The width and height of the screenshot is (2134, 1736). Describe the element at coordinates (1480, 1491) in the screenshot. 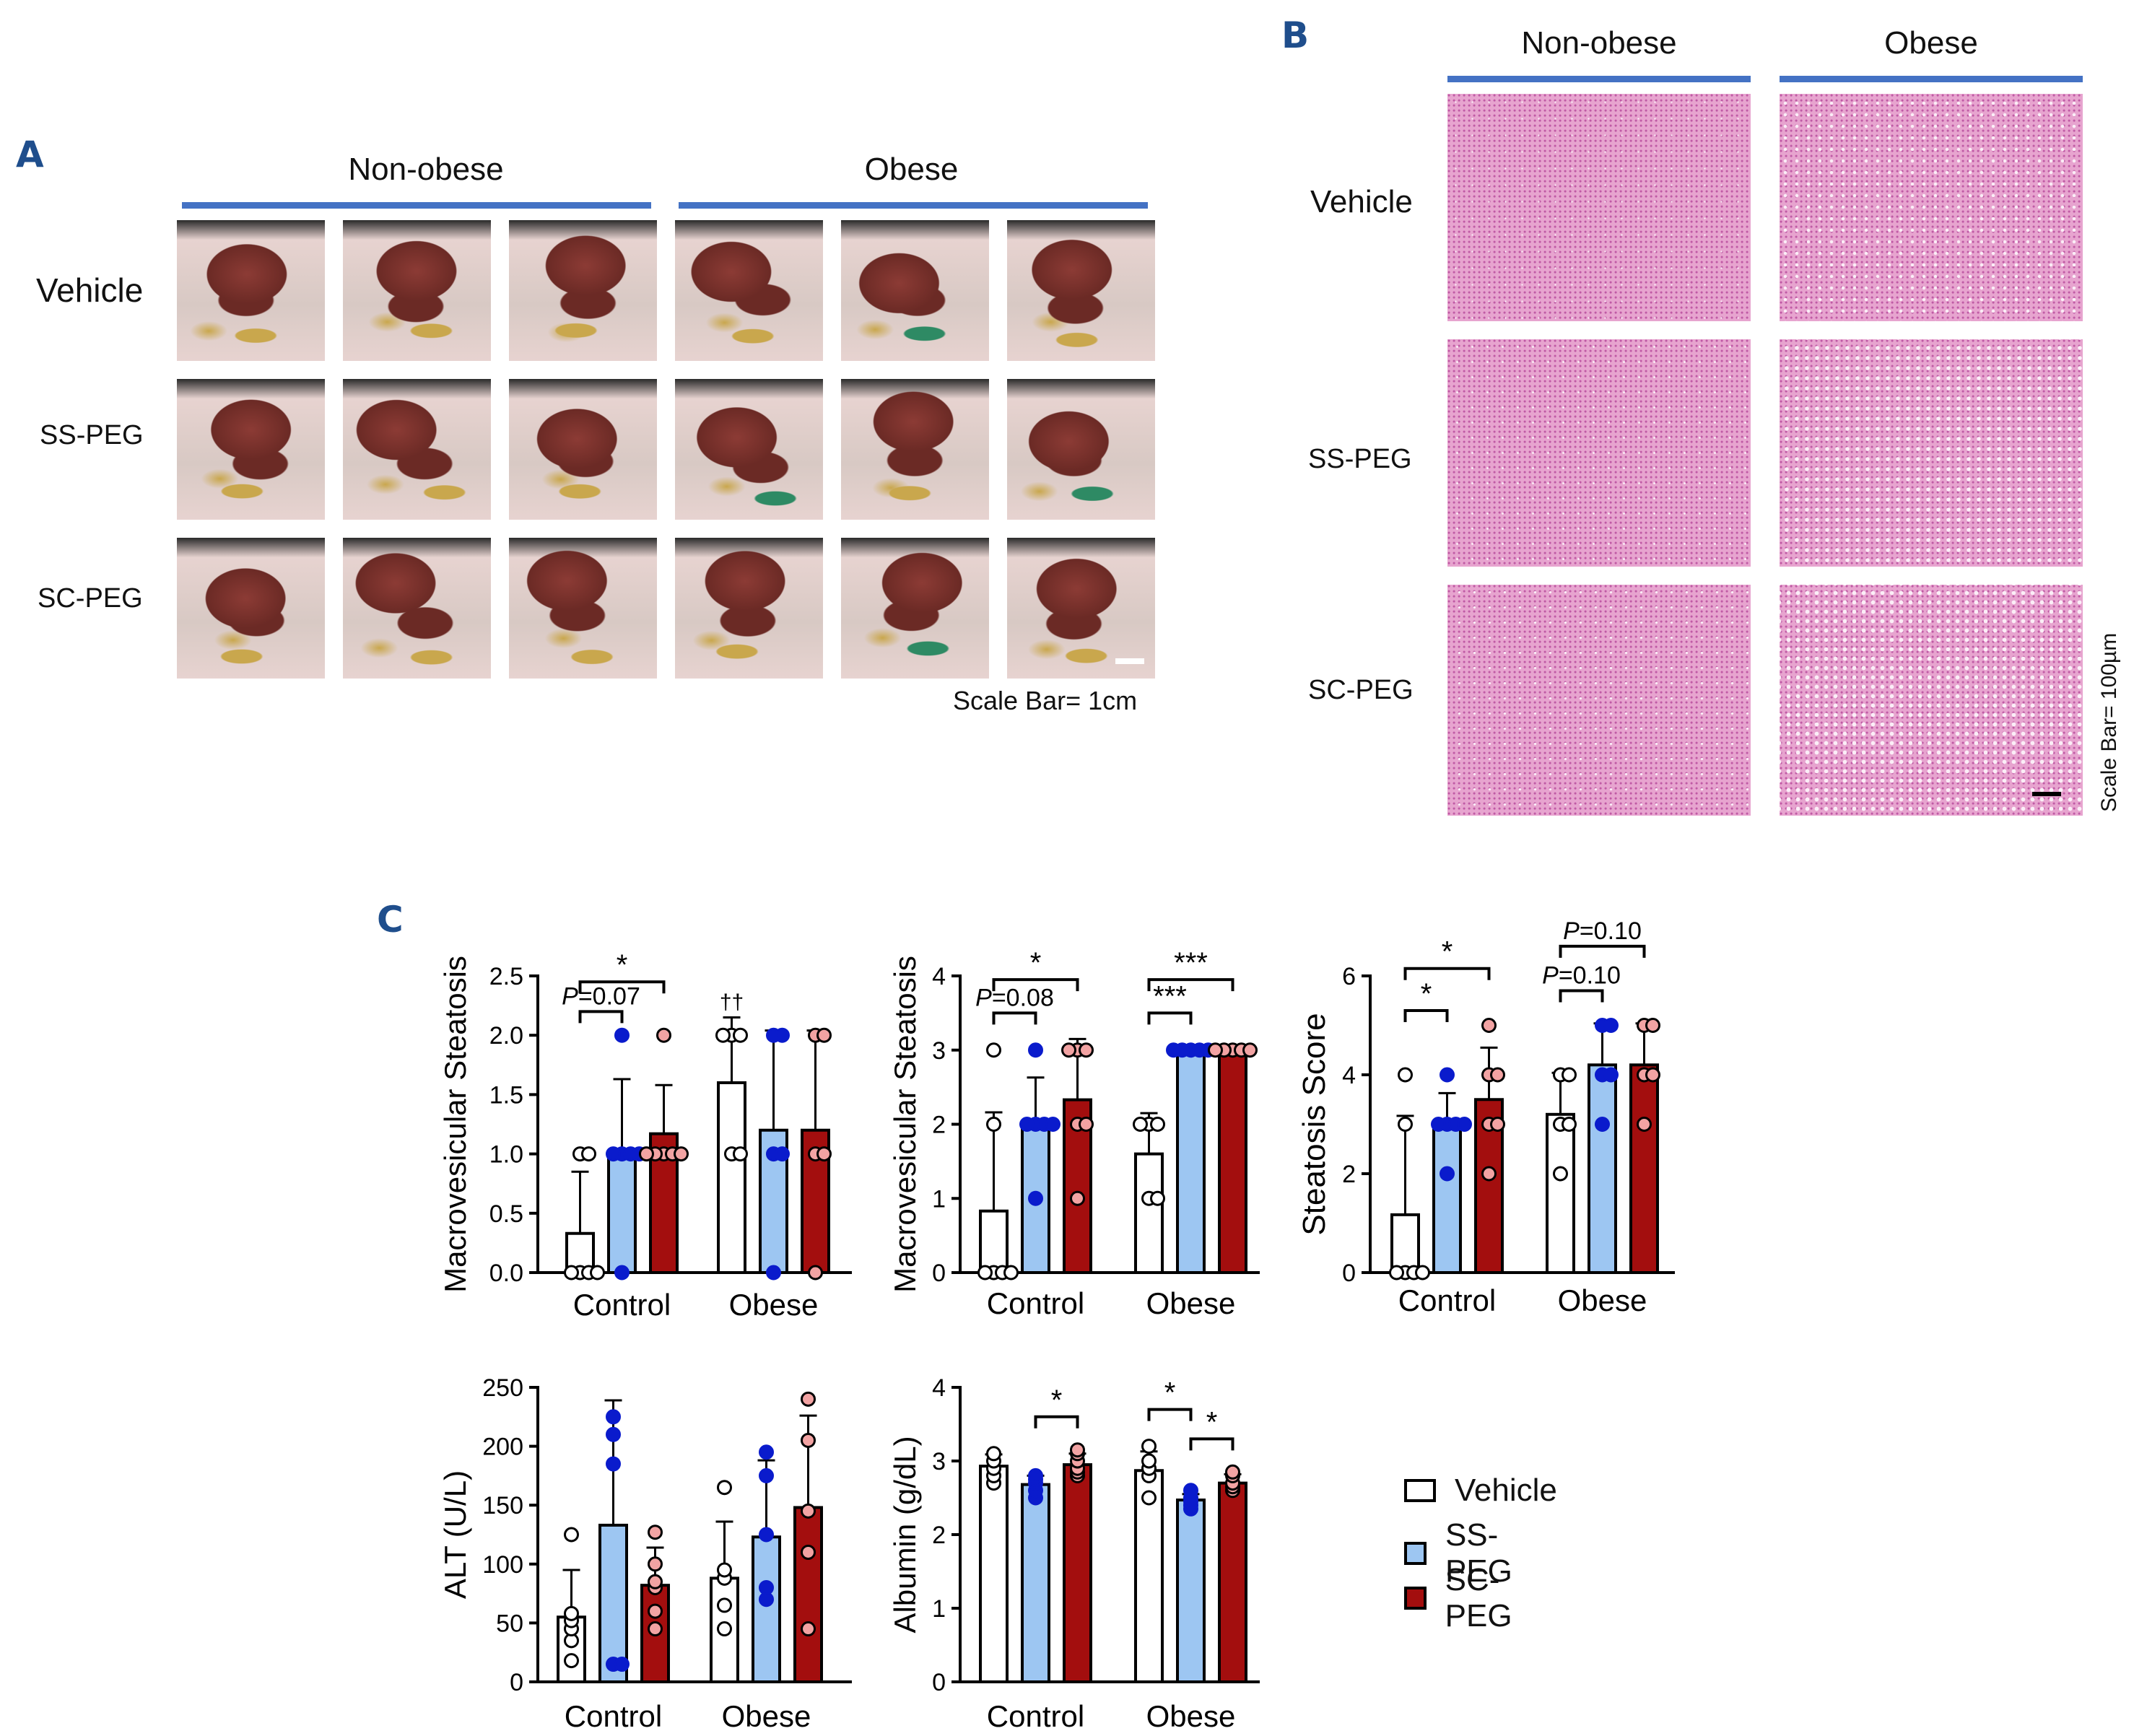

I see `legend-item-vehicle: Vehicle` at that location.